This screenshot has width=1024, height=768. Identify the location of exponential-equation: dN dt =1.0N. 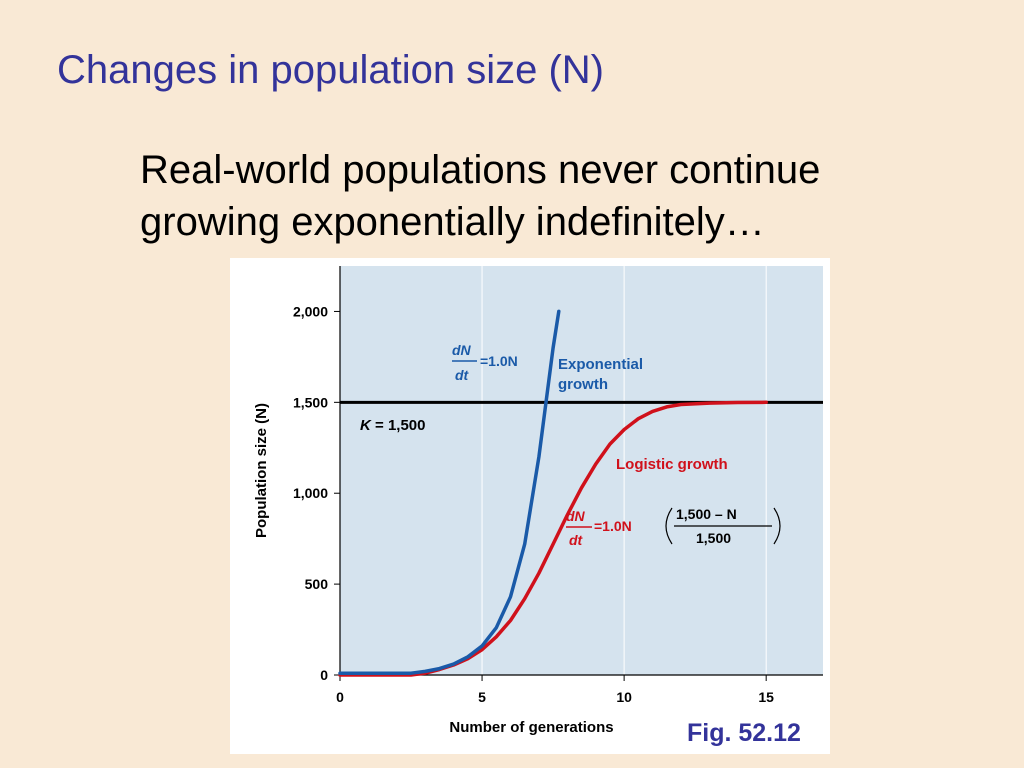
(485, 362).